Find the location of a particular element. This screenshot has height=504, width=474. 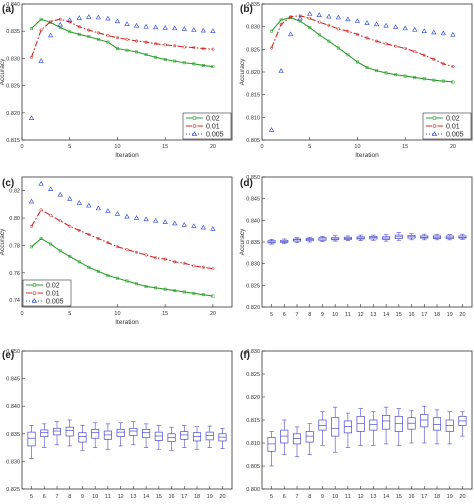

plot-frame is located at coordinates (367, 242).